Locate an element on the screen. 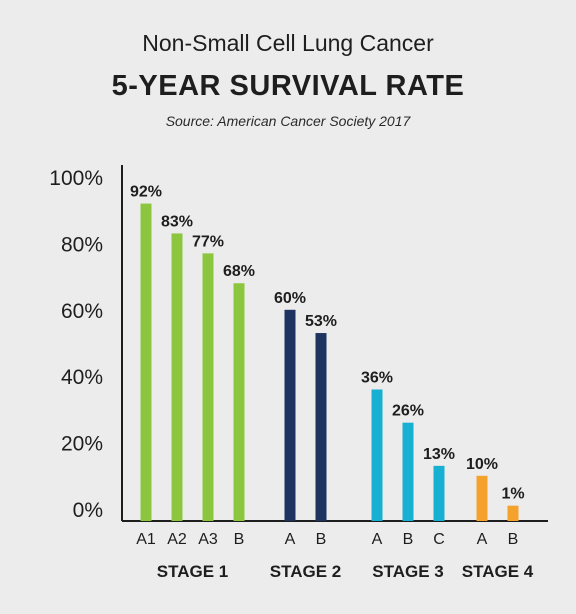  data-label: 10% is located at coordinates (482, 464).